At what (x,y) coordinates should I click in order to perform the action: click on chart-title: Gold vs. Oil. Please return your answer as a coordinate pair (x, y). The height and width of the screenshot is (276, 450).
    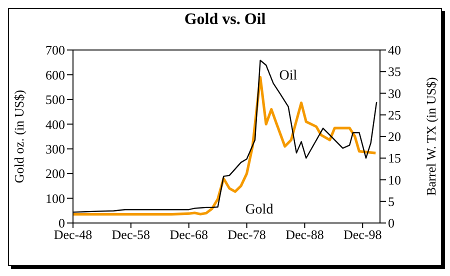
    Looking at the image, I should click on (225, 19).